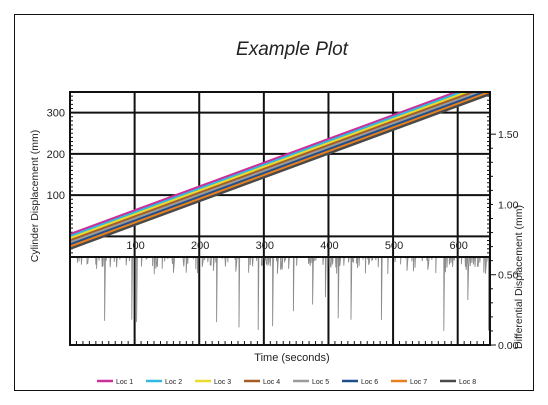 The height and width of the screenshot is (405, 548). Describe the element at coordinates (35, 196) in the screenshot. I see `y-axis-left-label: Cylinder Displacement (mm)` at that location.